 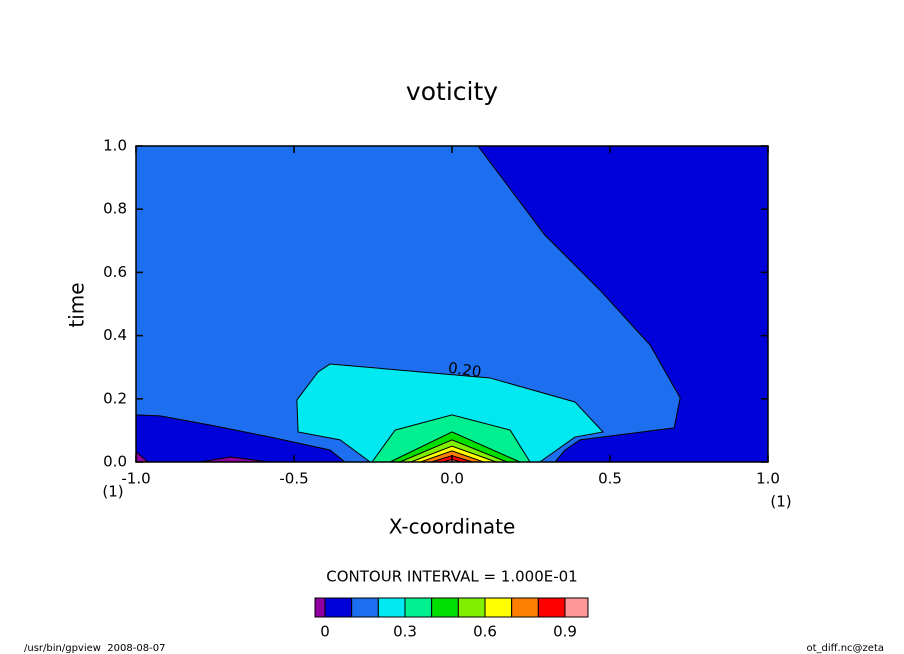 I want to click on x-tick-label: 0.5, so click(x=610, y=479).